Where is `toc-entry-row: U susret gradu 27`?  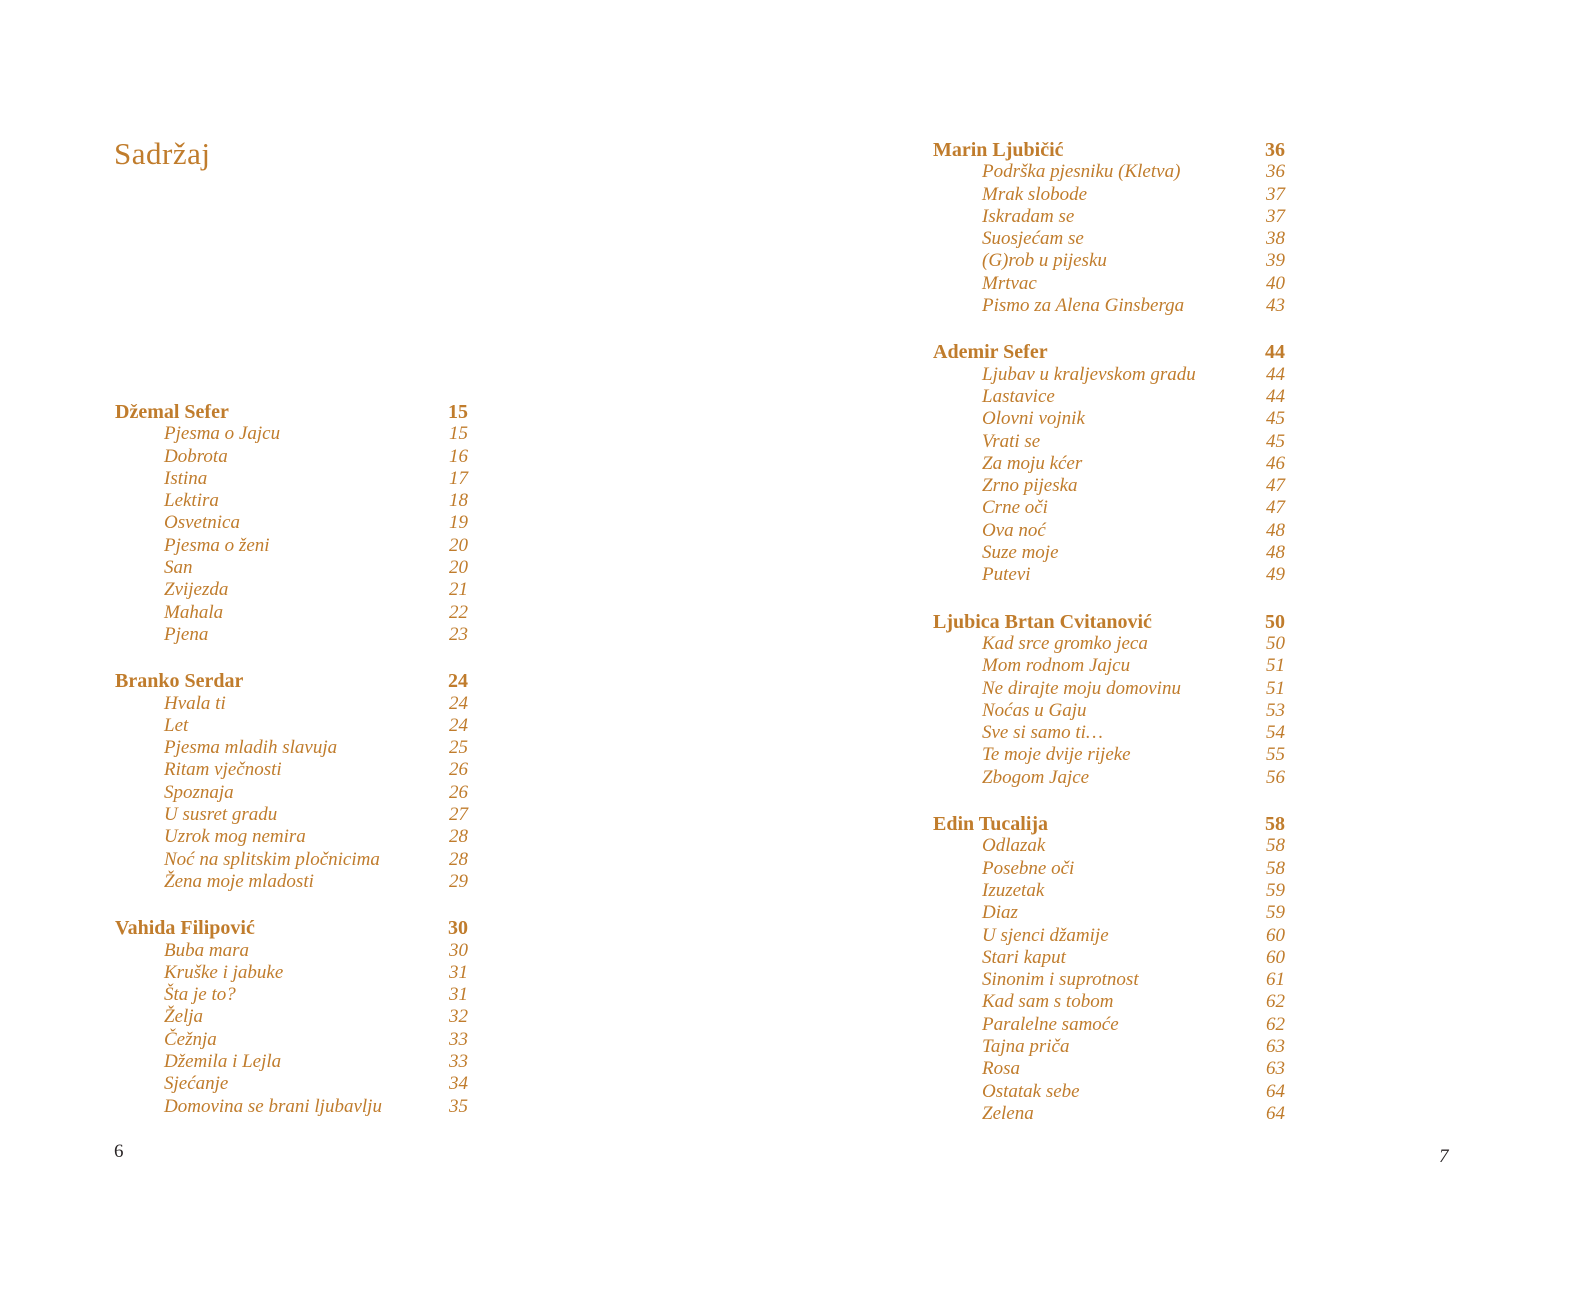
toc-entry-row: U susret gradu 27 is located at coordinates (291, 815).